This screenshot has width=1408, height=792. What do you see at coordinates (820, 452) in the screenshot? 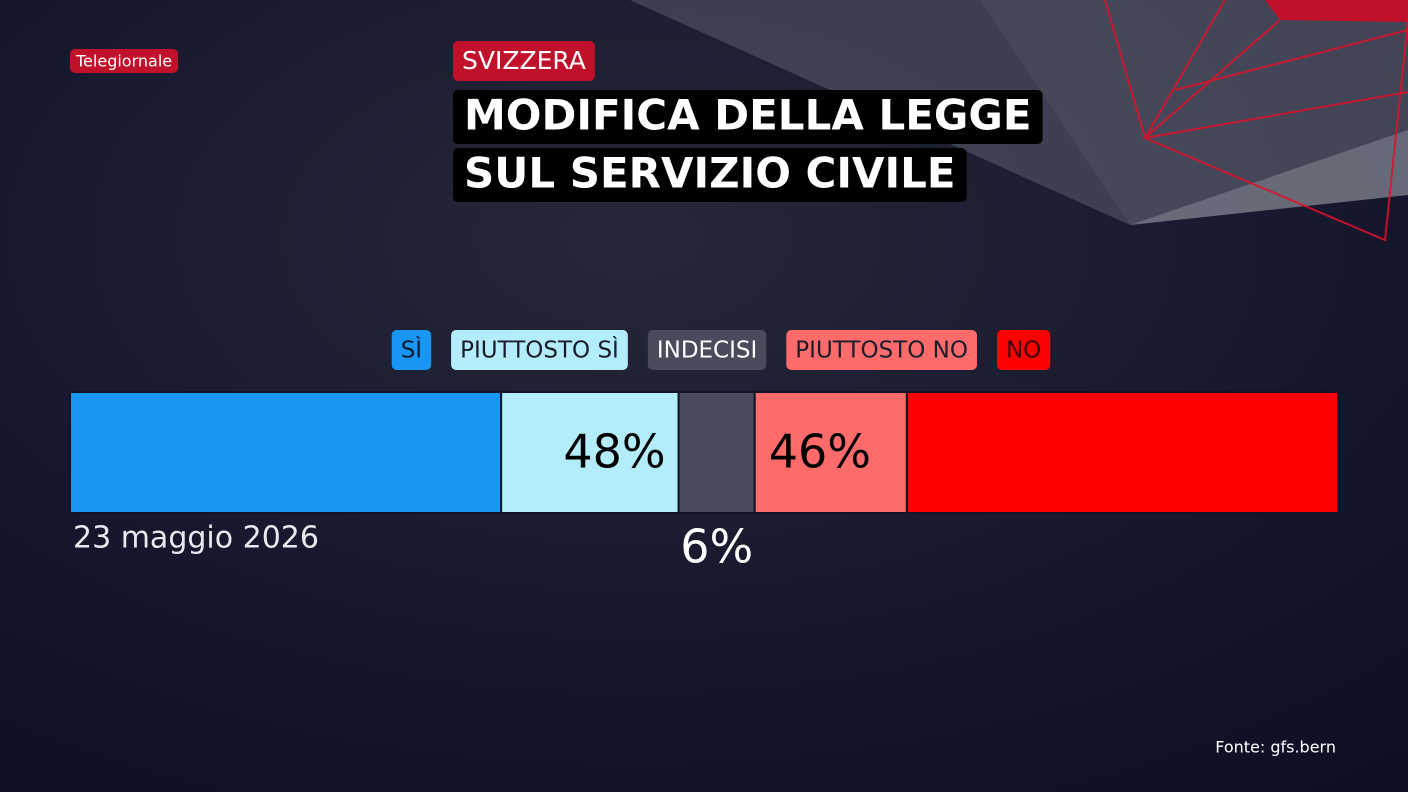
I see `value-label: 46%` at bounding box center [820, 452].